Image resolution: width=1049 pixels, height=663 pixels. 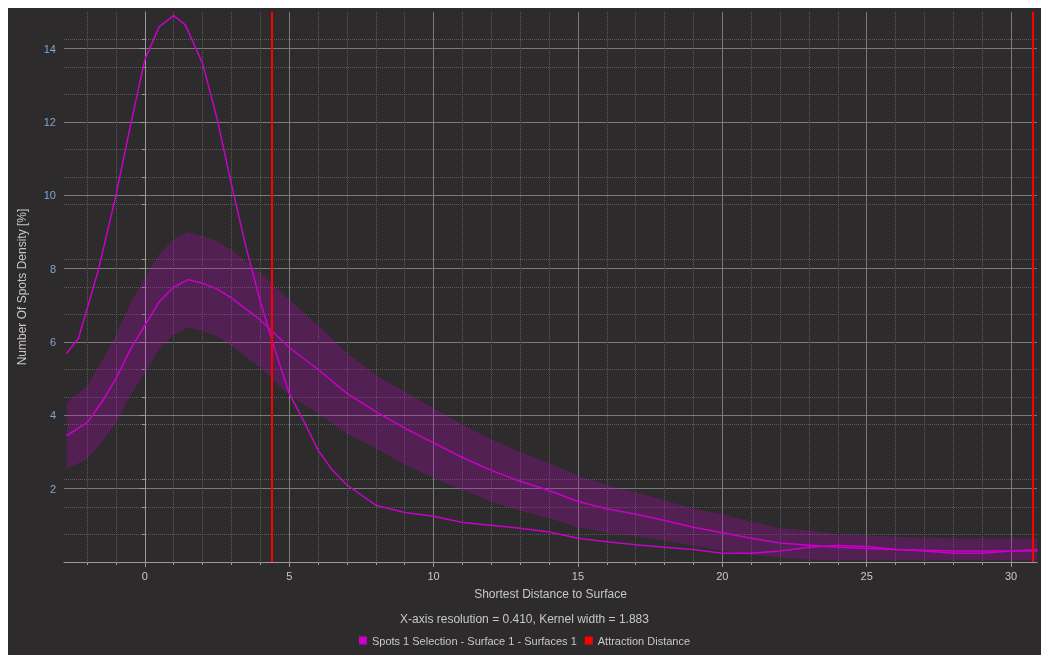 I want to click on y-tick-label: 6, so click(x=52, y=342).